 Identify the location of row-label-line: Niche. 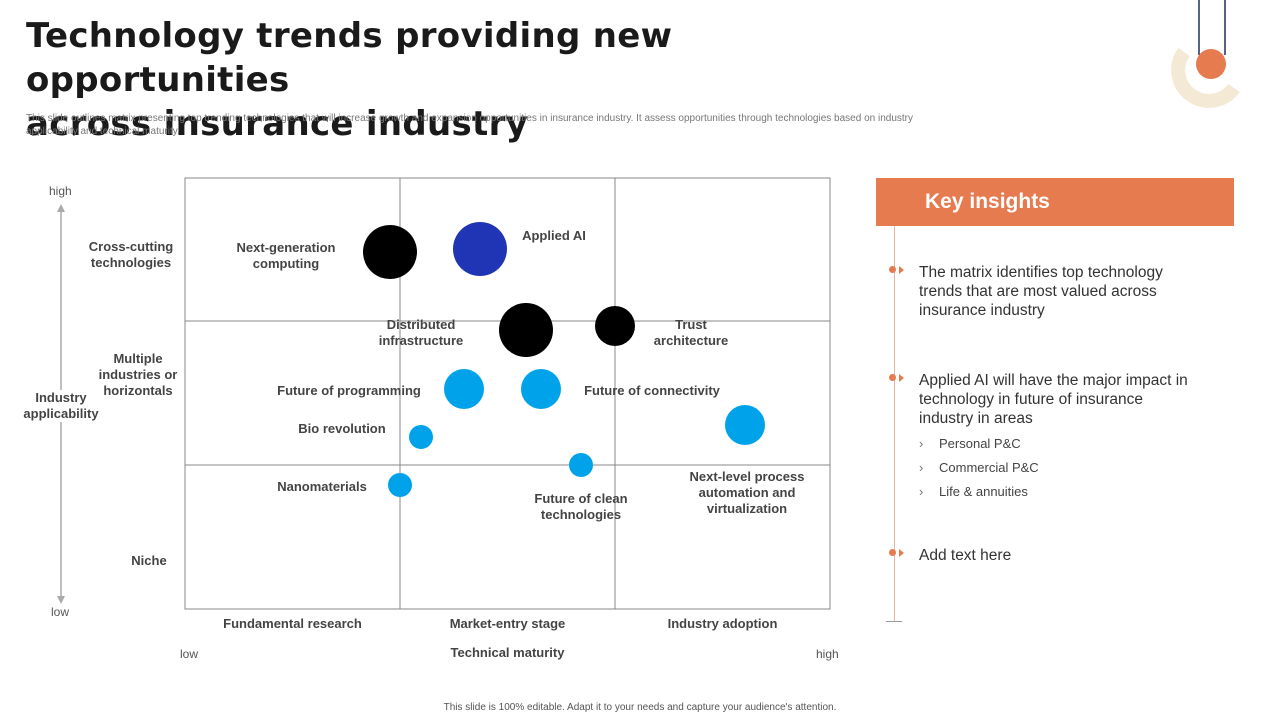
(149, 560).